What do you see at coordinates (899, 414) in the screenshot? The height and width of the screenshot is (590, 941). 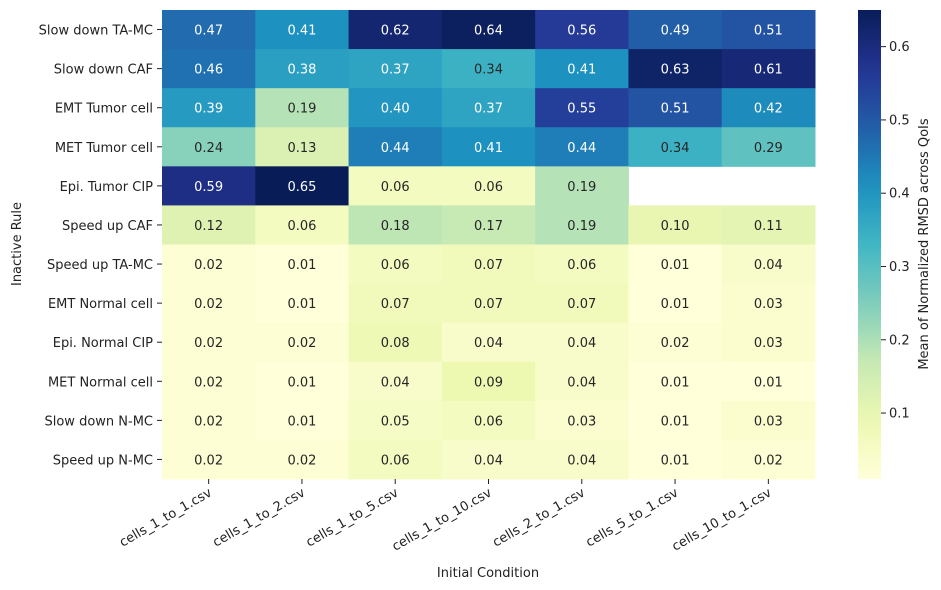 I see `colorbar-tick-label: 0.1` at bounding box center [899, 414].